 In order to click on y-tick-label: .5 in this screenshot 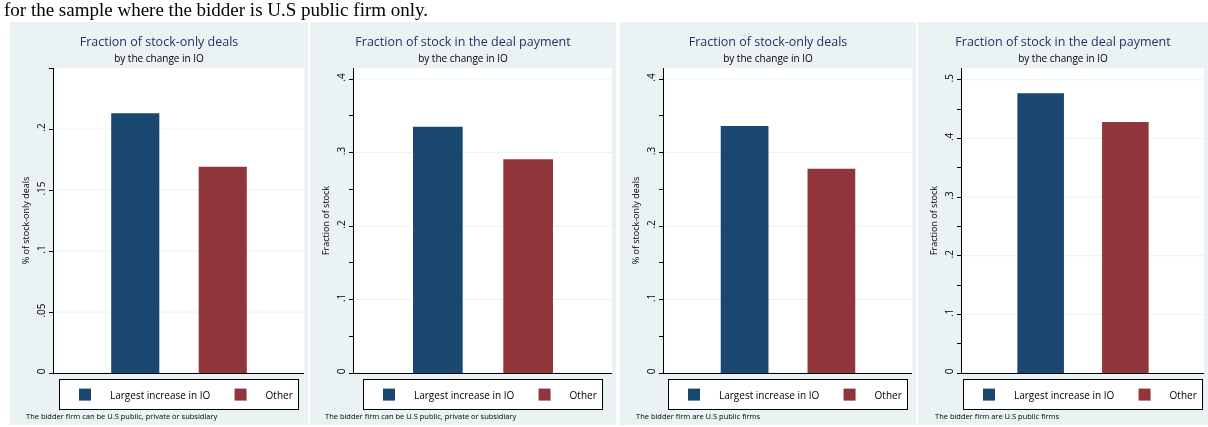, I will do `click(949, 78)`.